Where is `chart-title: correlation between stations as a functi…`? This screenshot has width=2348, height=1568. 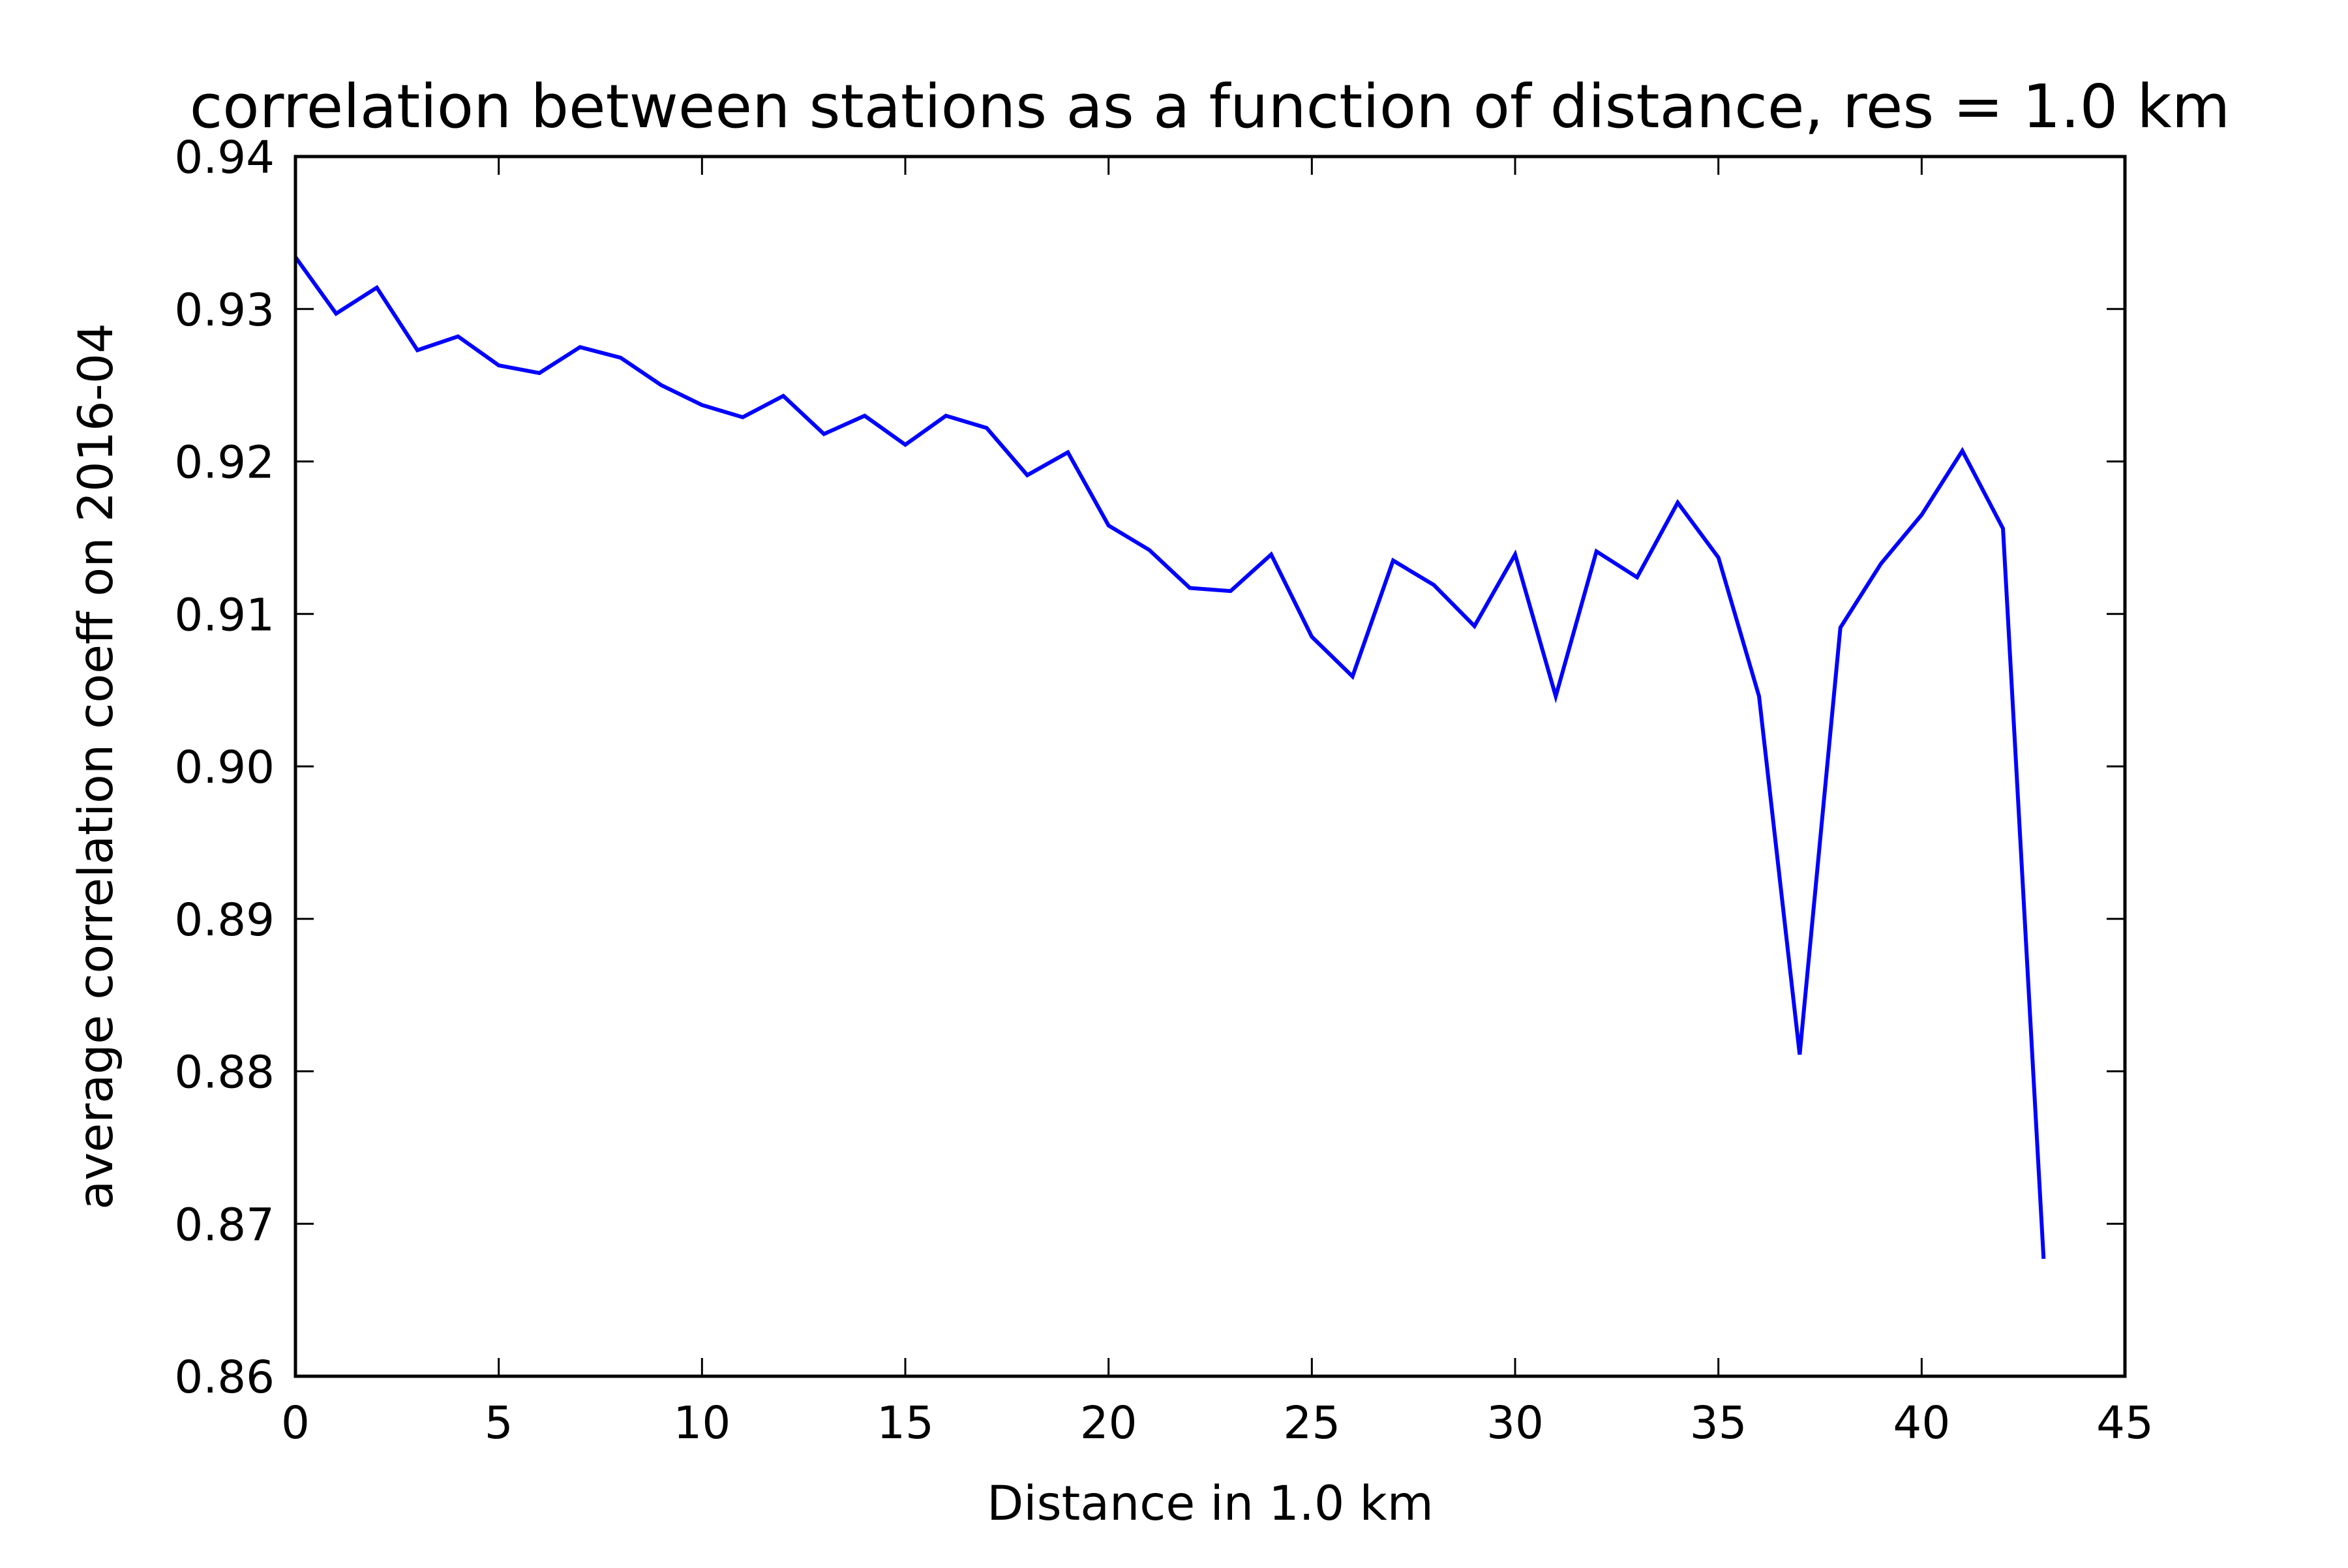 chart-title: correlation between stations as a functi… is located at coordinates (1210, 107).